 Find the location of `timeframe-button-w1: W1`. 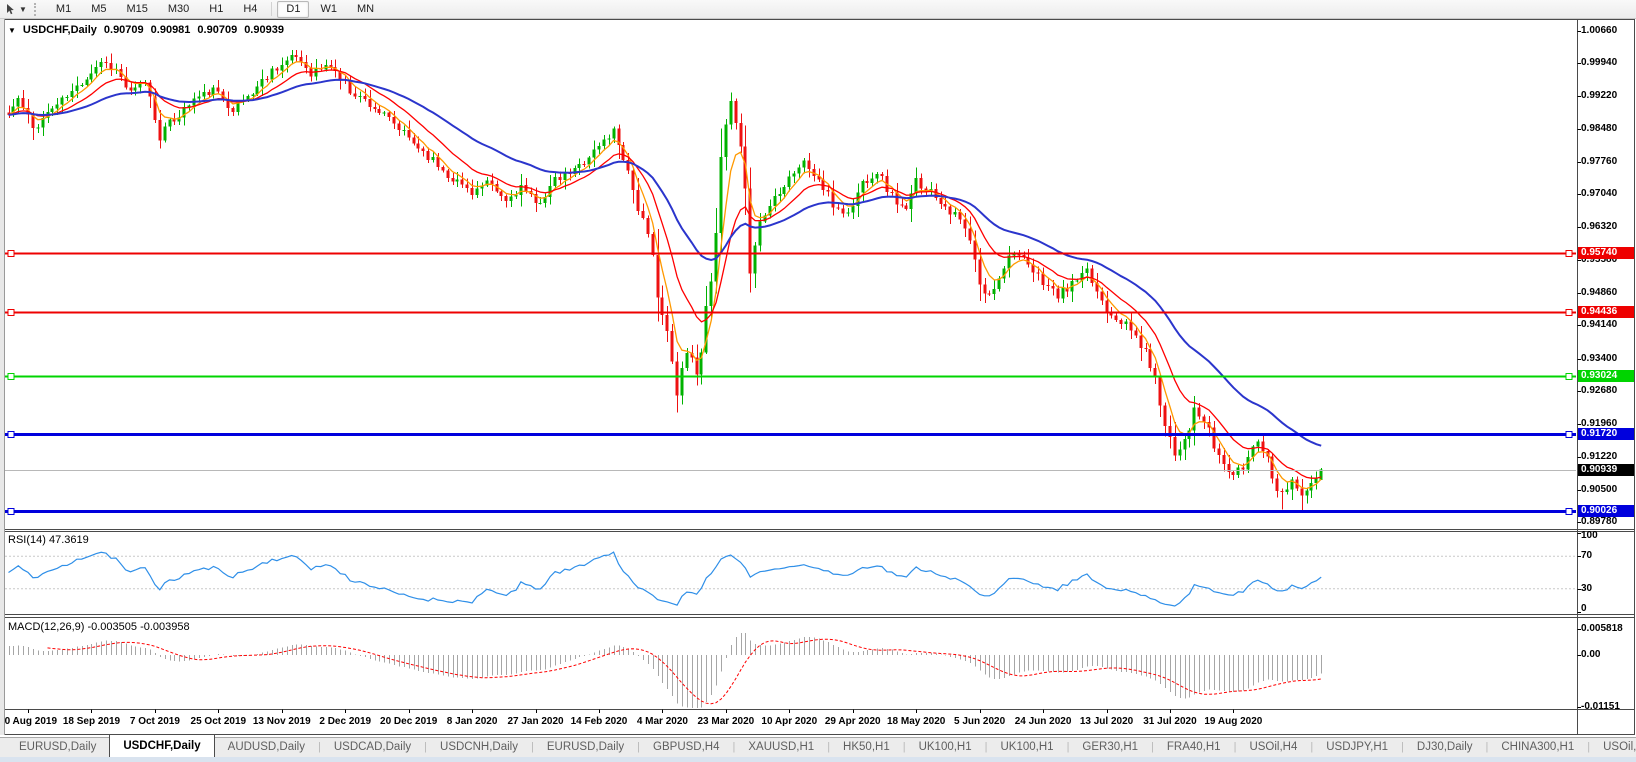

timeframe-button-w1: W1 is located at coordinates (328, 8).